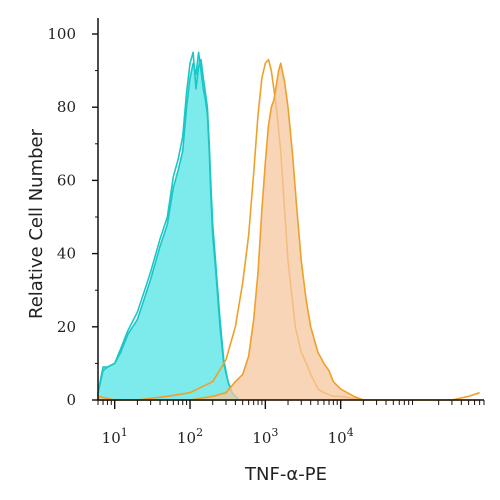 This screenshot has height=500, width=500. I want to click on y-tick-label: 80, so click(66, 107).